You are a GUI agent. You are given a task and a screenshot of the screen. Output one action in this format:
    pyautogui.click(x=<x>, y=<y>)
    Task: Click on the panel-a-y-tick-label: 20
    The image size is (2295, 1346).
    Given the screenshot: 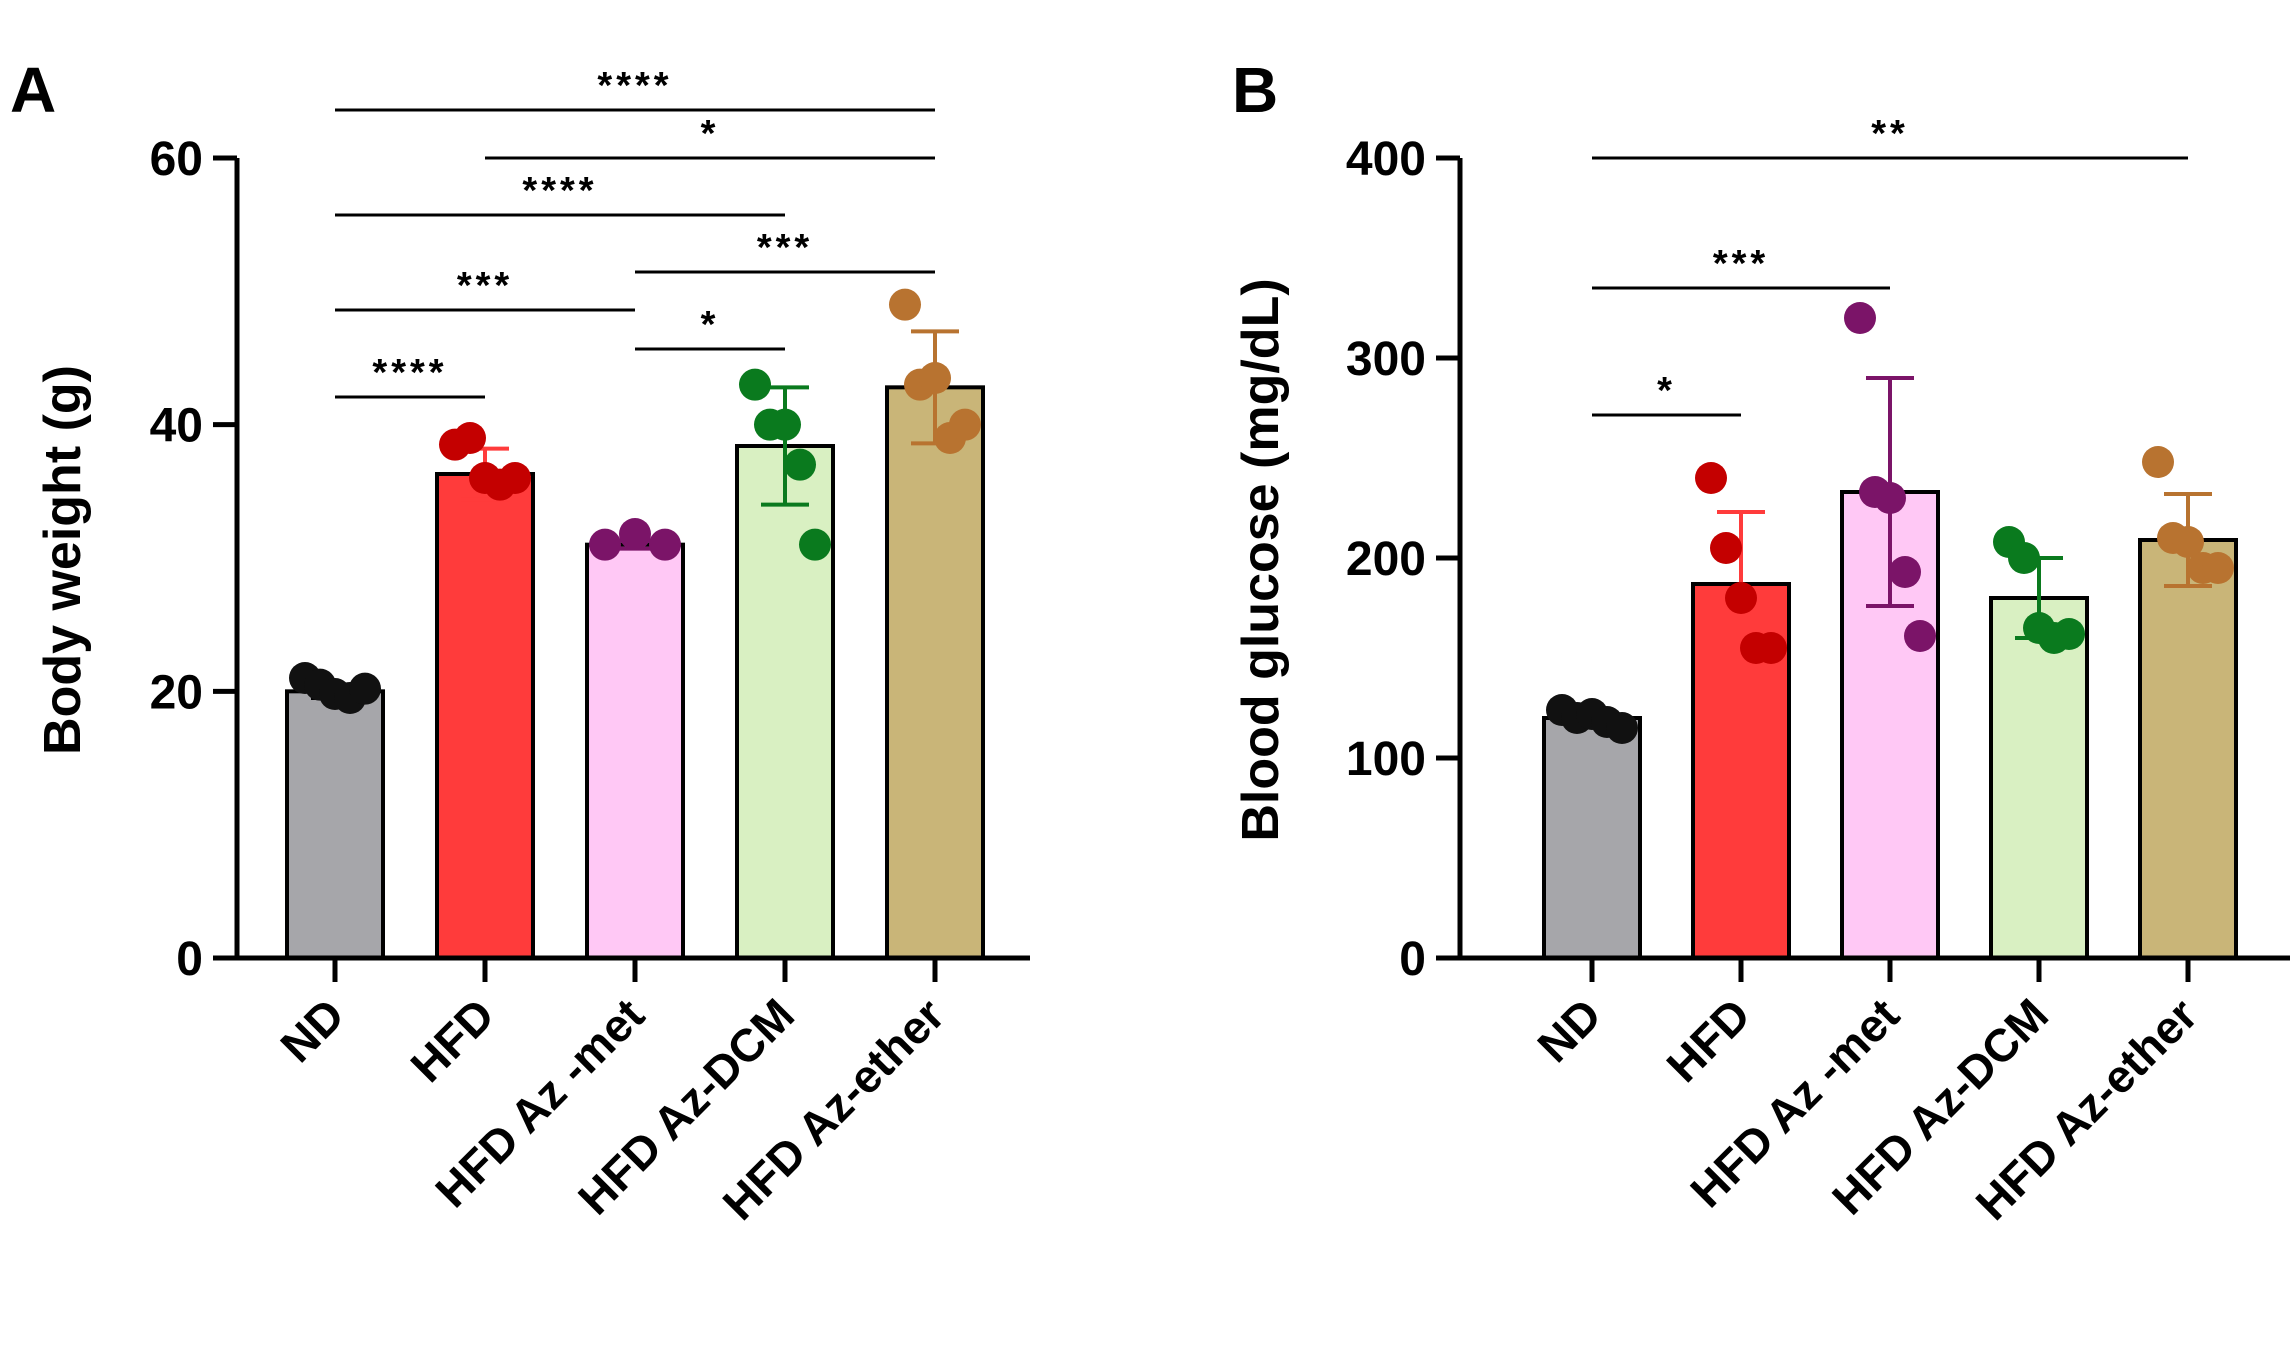 What is the action you would take?
    pyautogui.click(x=176, y=692)
    